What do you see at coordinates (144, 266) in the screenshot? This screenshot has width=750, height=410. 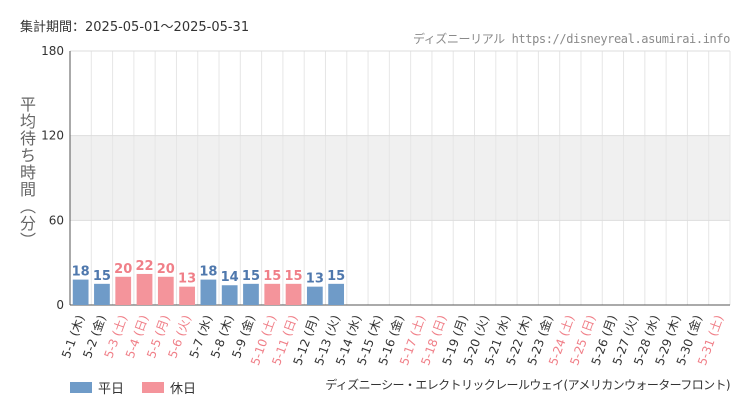 I see `bar-value-label: 22` at bounding box center [144, 266].